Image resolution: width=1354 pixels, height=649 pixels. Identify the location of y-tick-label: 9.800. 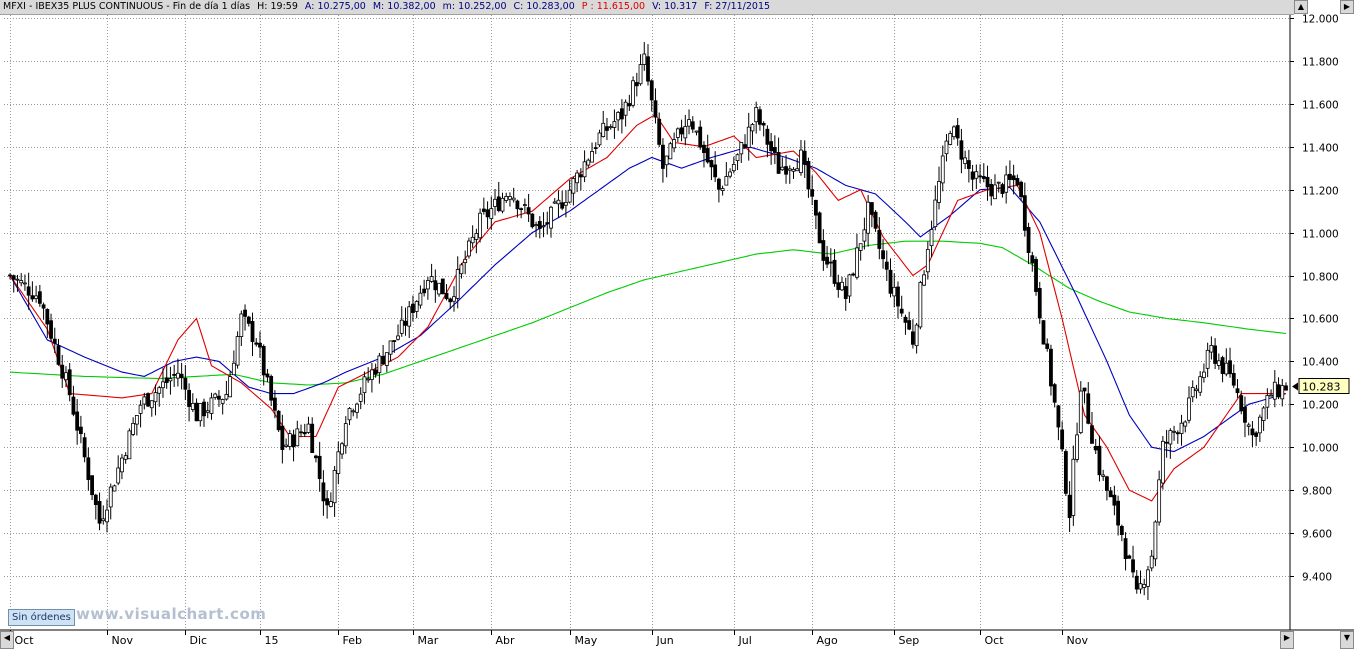
(1317, 492).